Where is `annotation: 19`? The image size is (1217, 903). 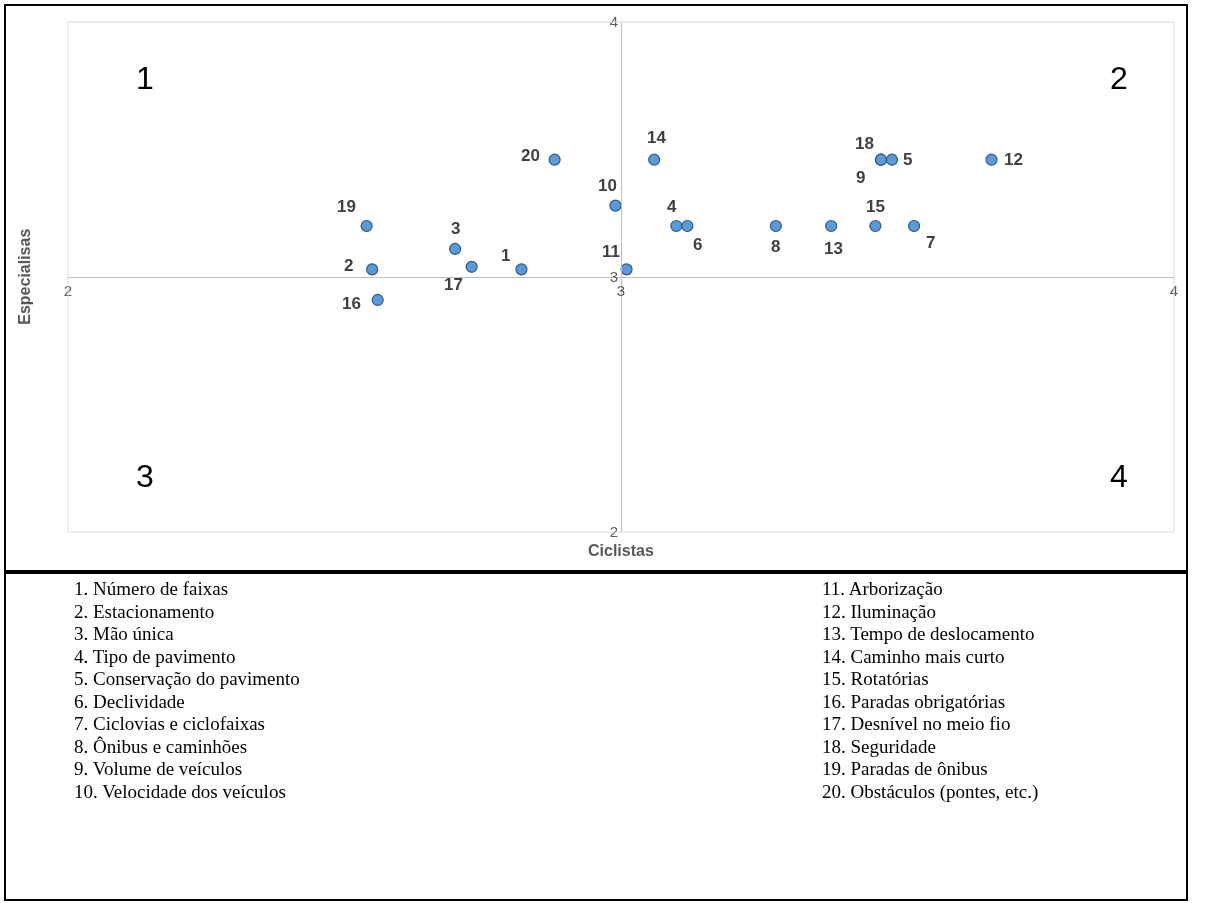
annotation: 19 is located at coordinates (346, 206).